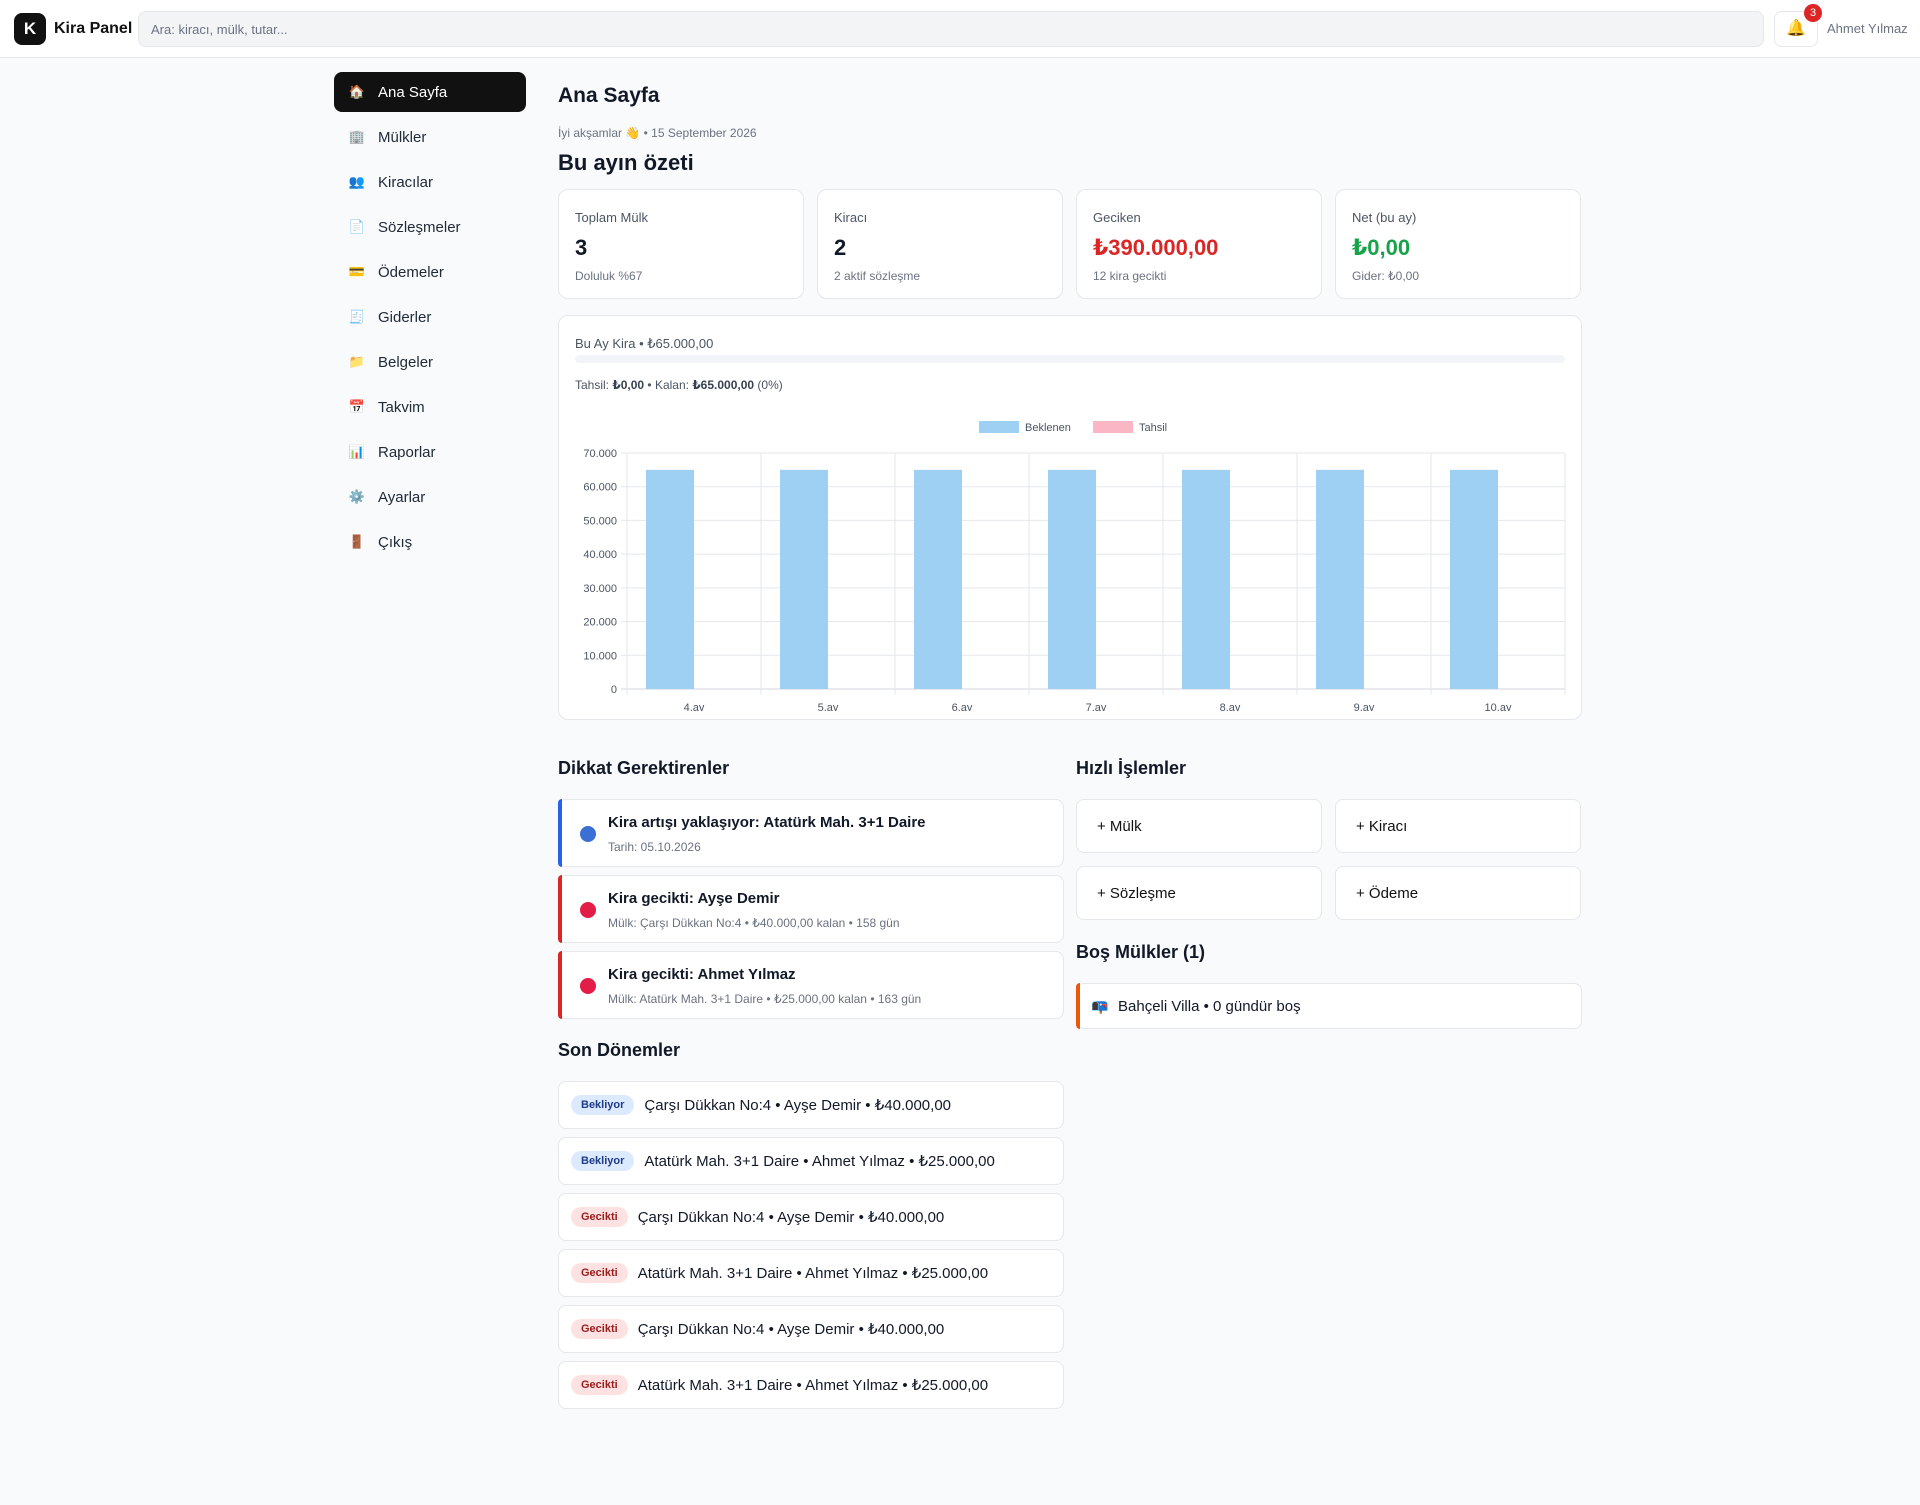  I want to click on notification-count-badge: 3, so click(1813, 13).